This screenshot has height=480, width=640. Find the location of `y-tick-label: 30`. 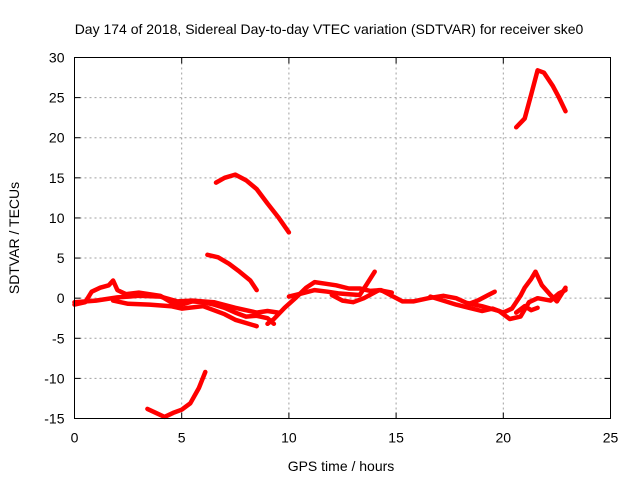

y-tick-label: 30 is located at coordinates (57, 58).